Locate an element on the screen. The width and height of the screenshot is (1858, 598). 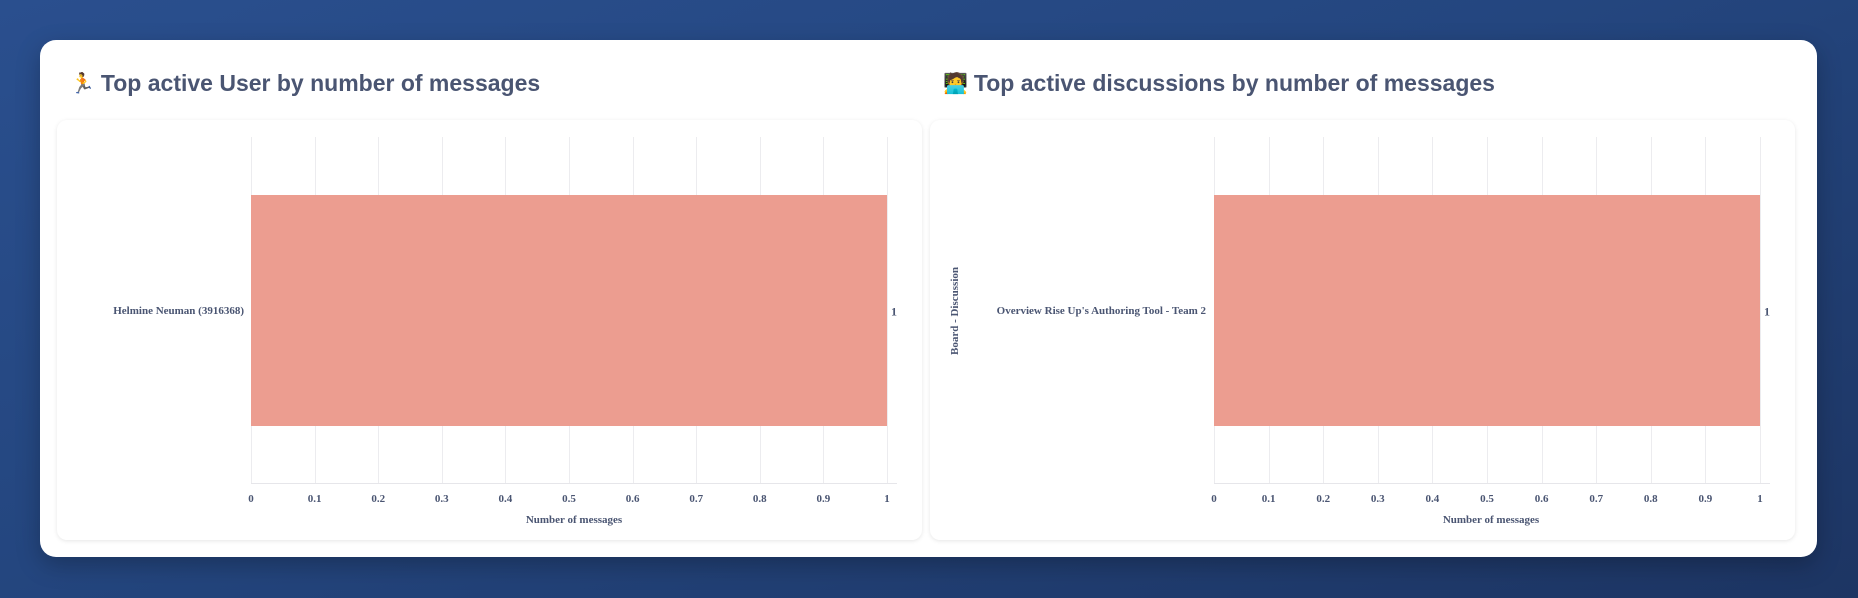
y-category-label: Helmine Neuman (3916368) is located at coordinates (178, 311).